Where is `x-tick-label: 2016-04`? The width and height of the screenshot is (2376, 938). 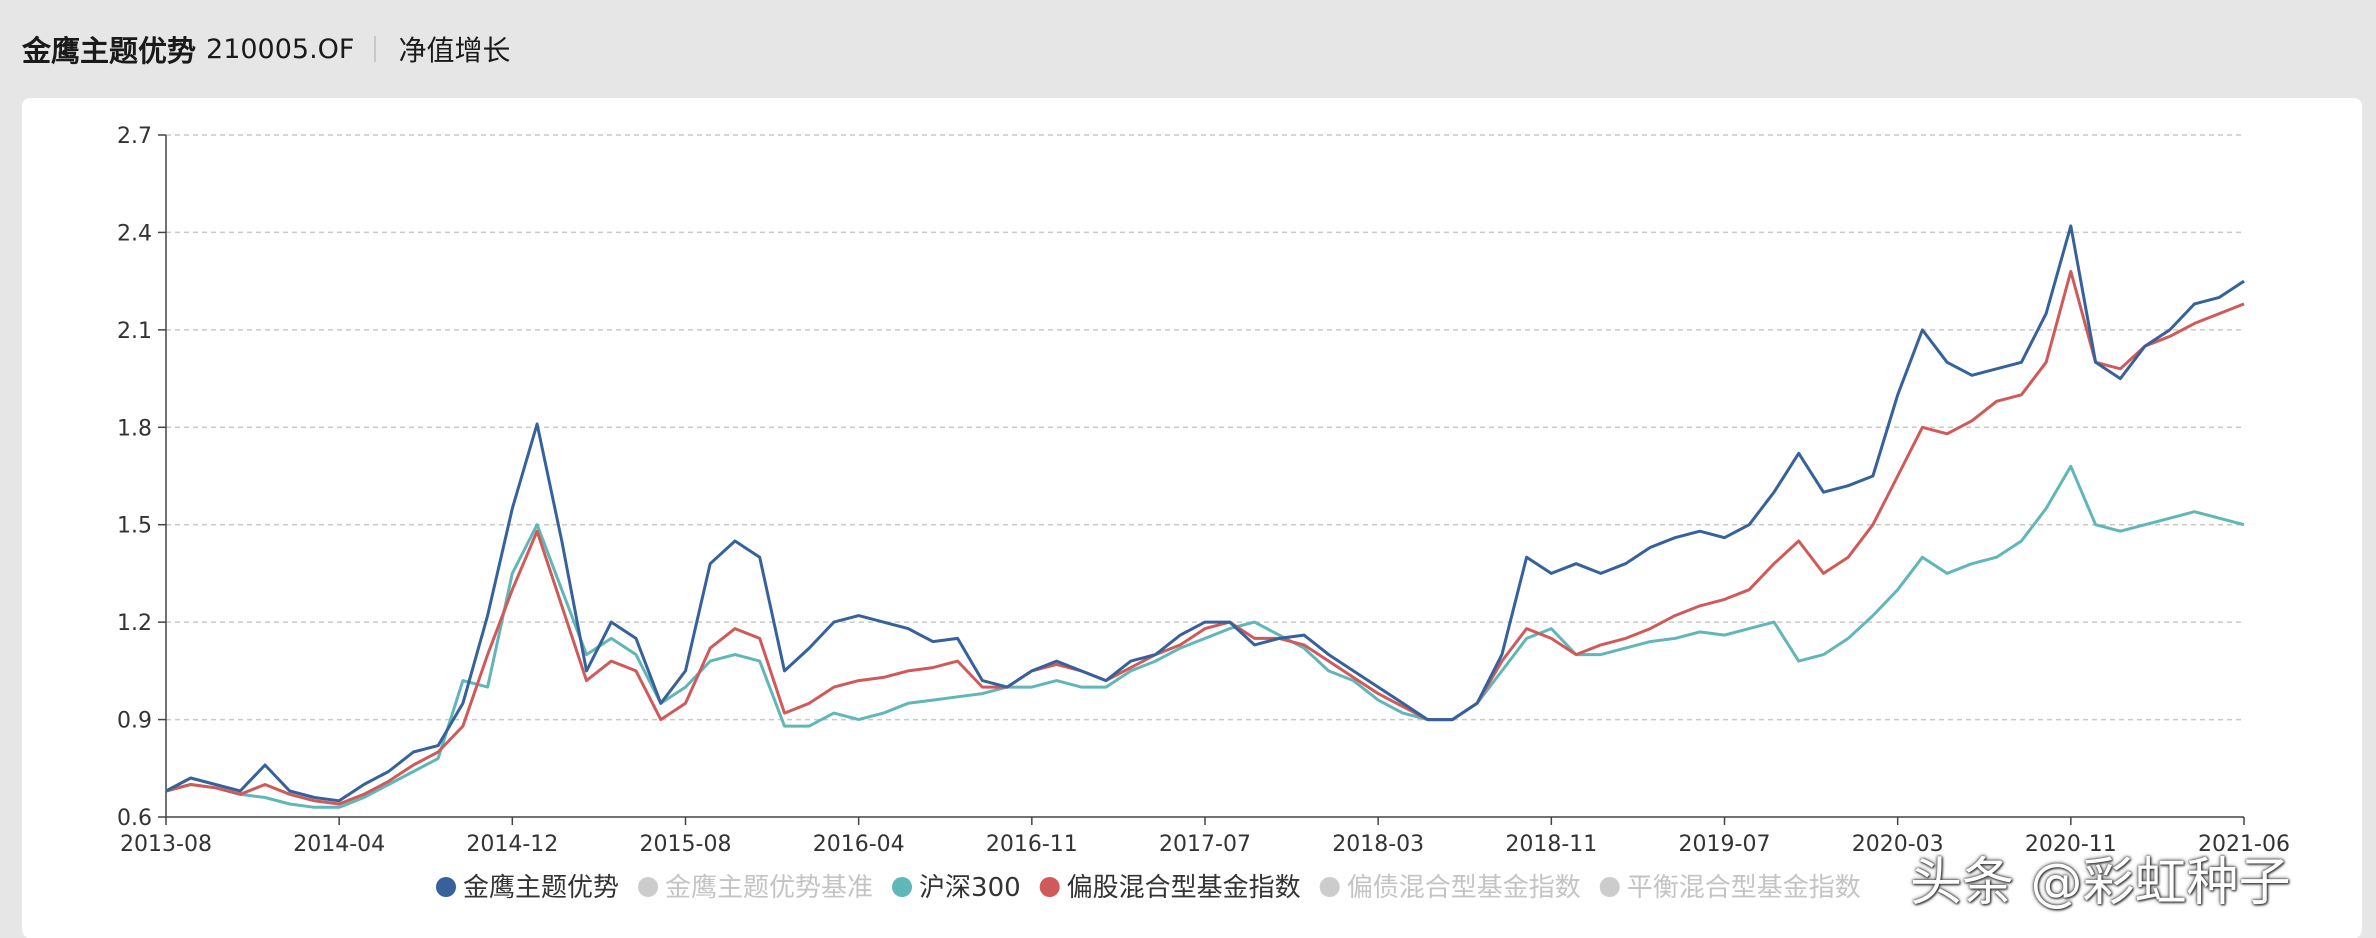 x-tick-label: 2016-04 is located at coordinates (859, 844).